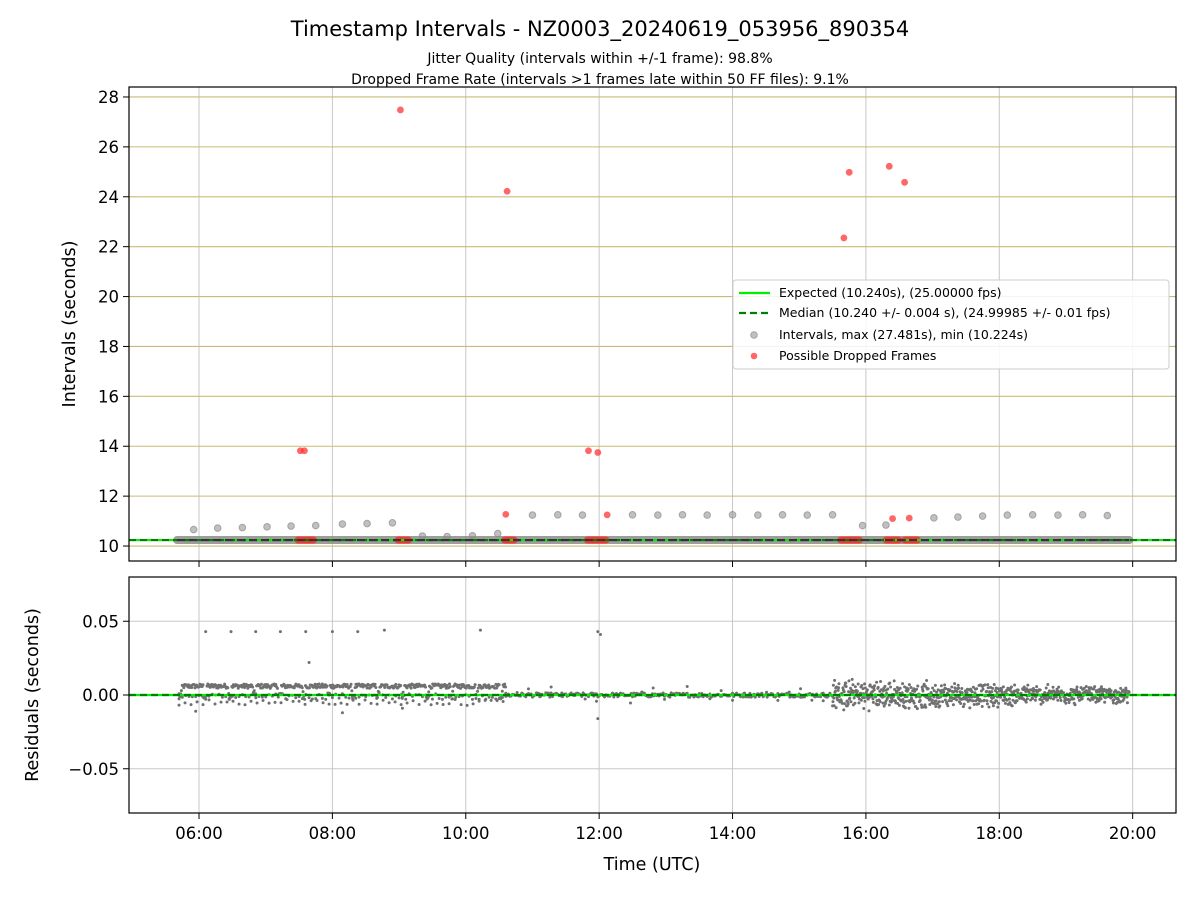 Image resolution: width=1200 pixels, height=900 pixels. What do you see at coordinates (108, 546) in the screenshot?
I see `top-y-tick-label: 10` at bounding box center [108, 546].